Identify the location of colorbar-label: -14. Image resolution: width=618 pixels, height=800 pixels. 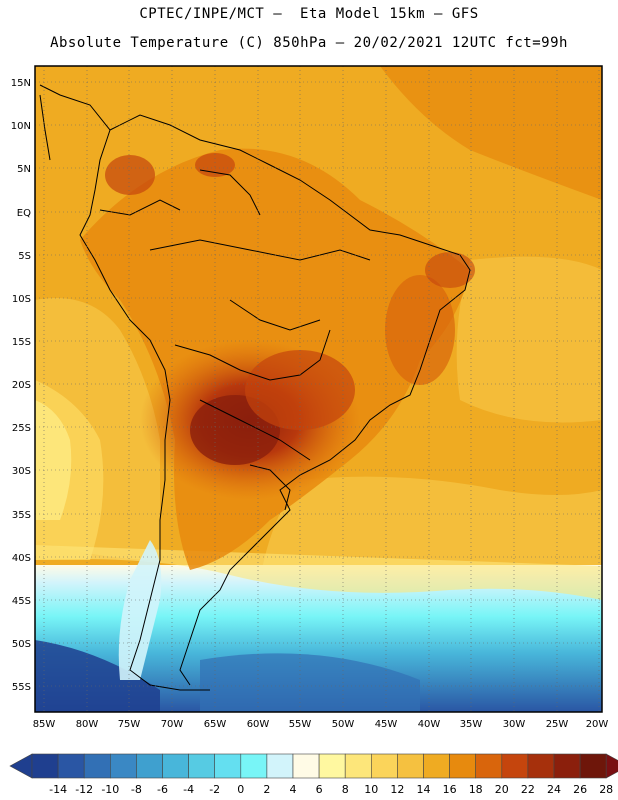
(58, 789).